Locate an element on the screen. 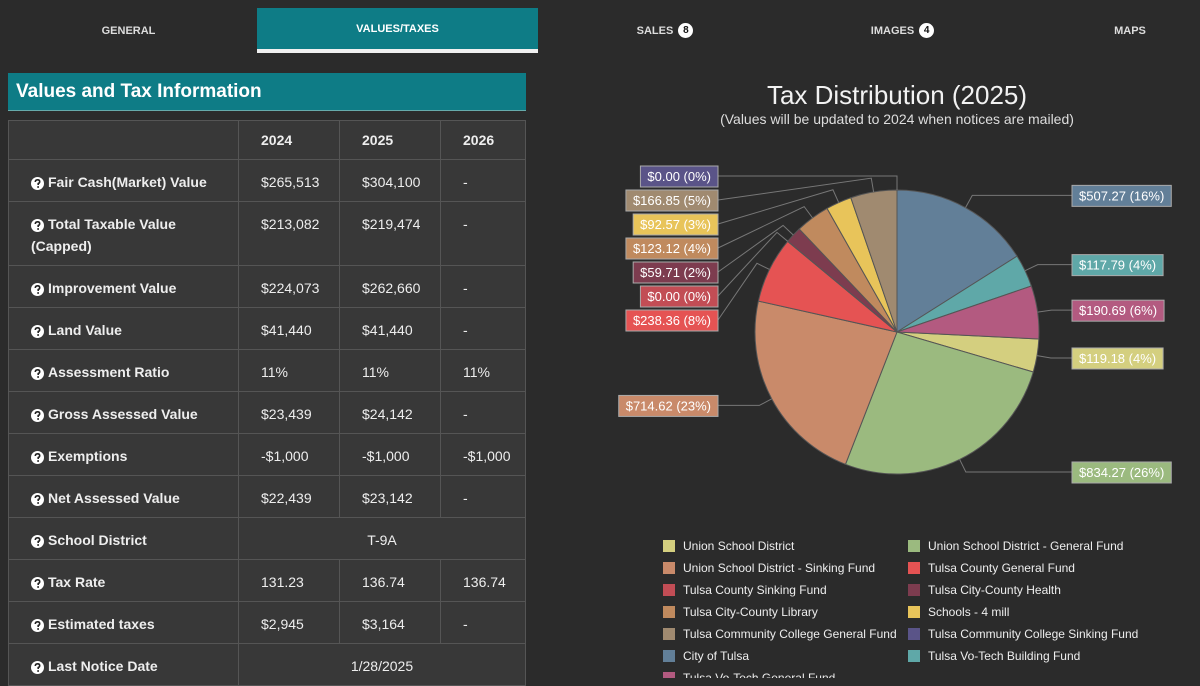  table-row: Tax Rate 131.23 136.74 136.74 is located at coordinates (267, 580).